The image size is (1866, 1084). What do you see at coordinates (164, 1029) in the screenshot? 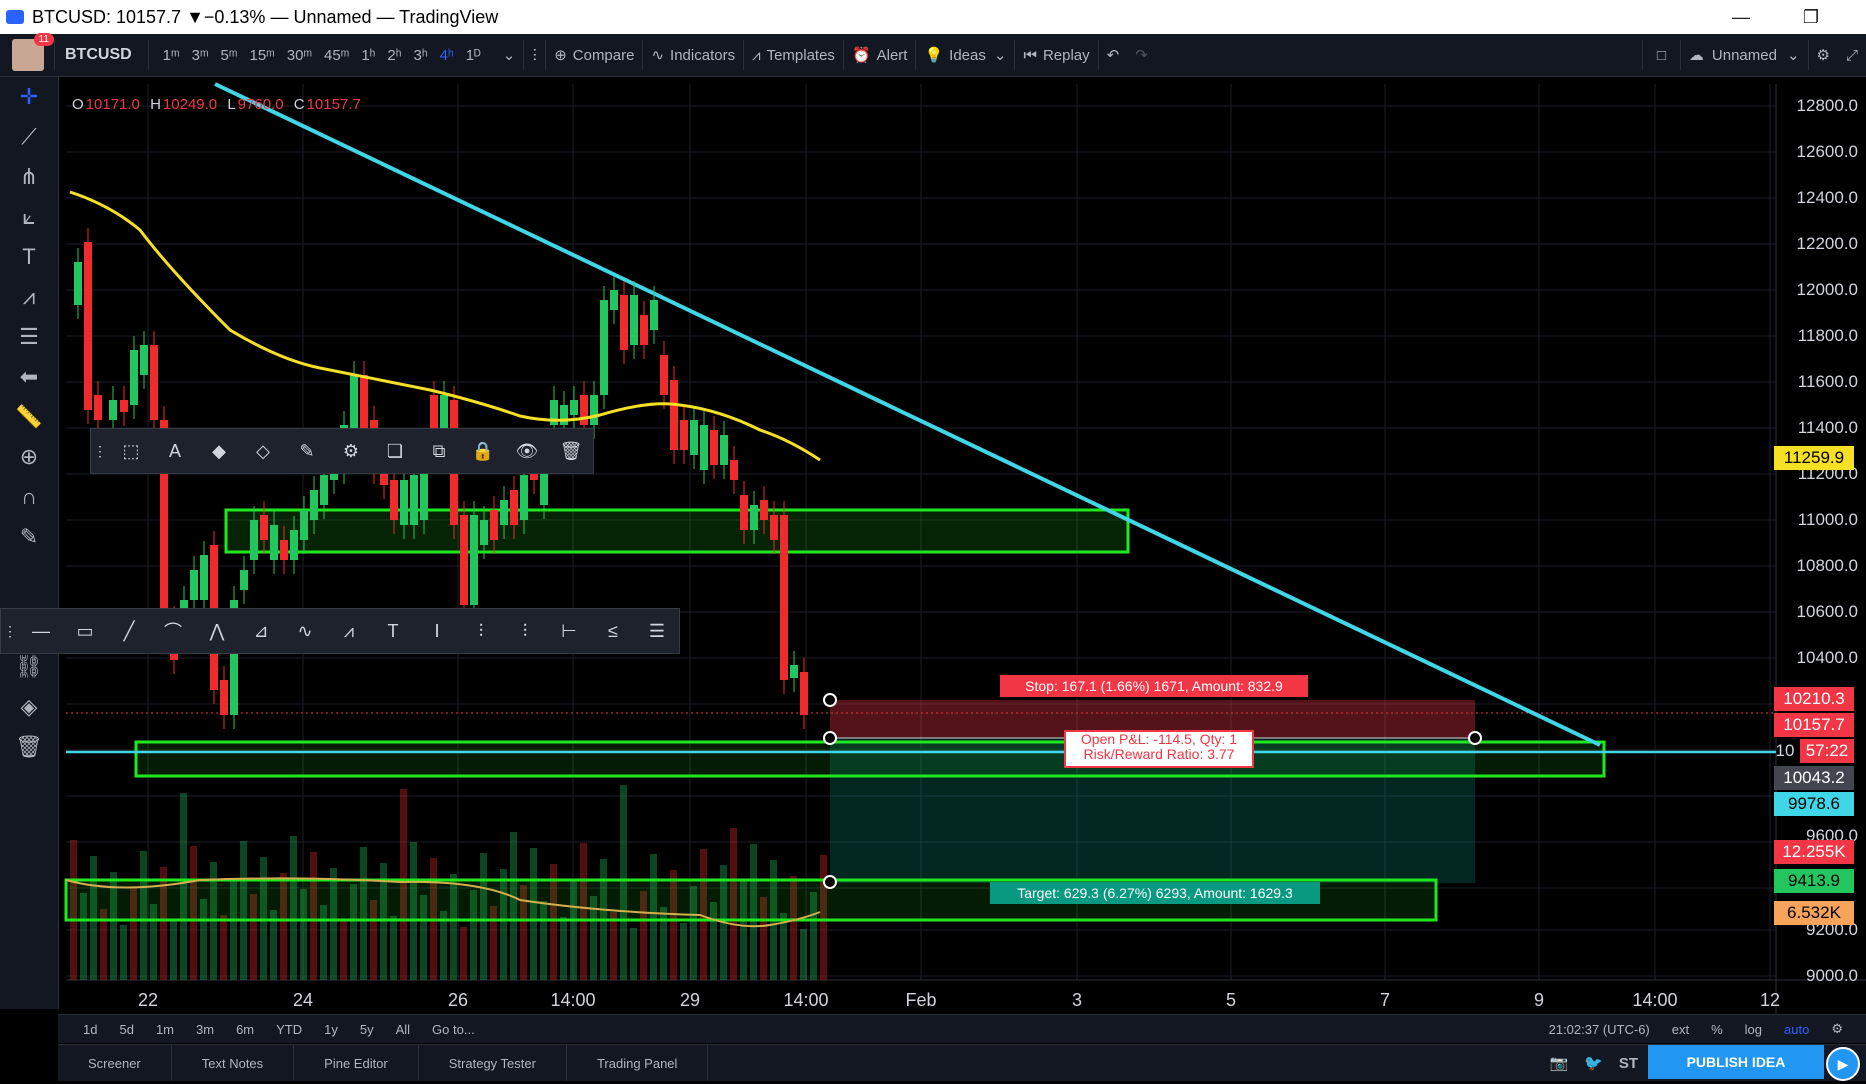
I see `range-2: 1m` at bounding box center [164, 1029].